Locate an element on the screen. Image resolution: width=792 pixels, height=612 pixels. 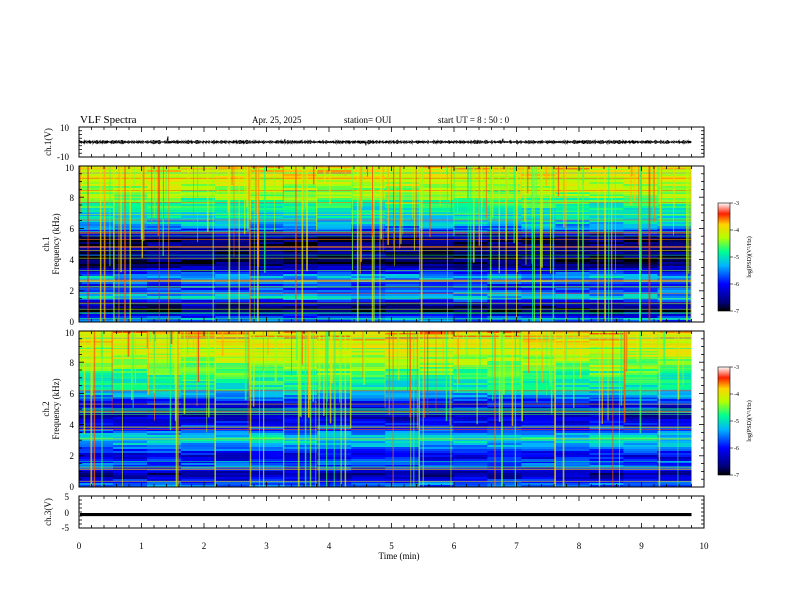
start-time-label: start UT = 8 : 50 : 0 is located at coordinates (474, 120).